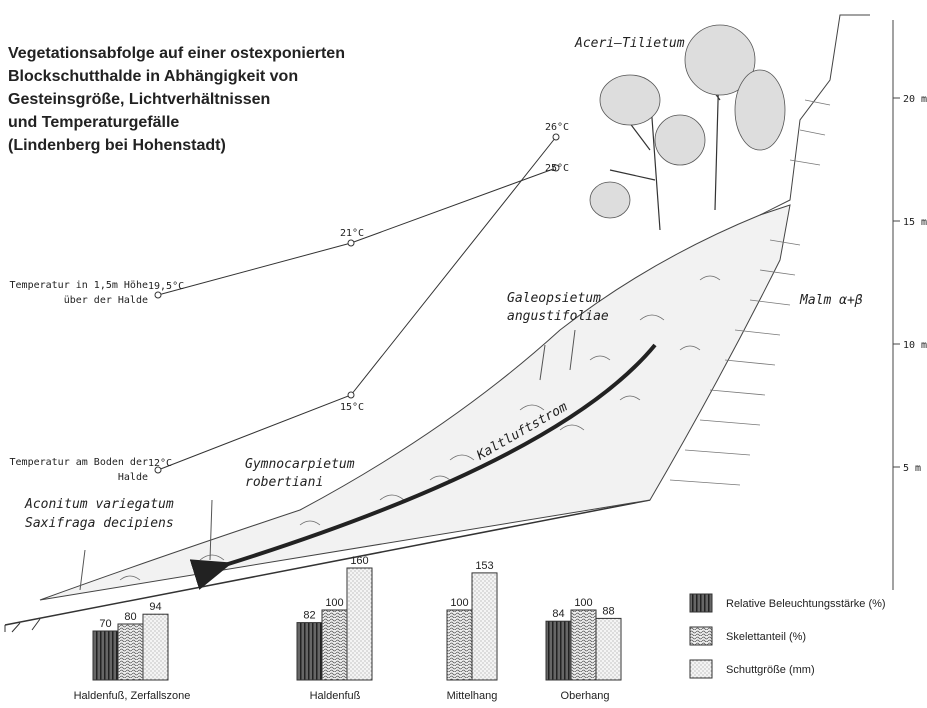  I want to click on group-label: Oberhang, so click(585, 696).